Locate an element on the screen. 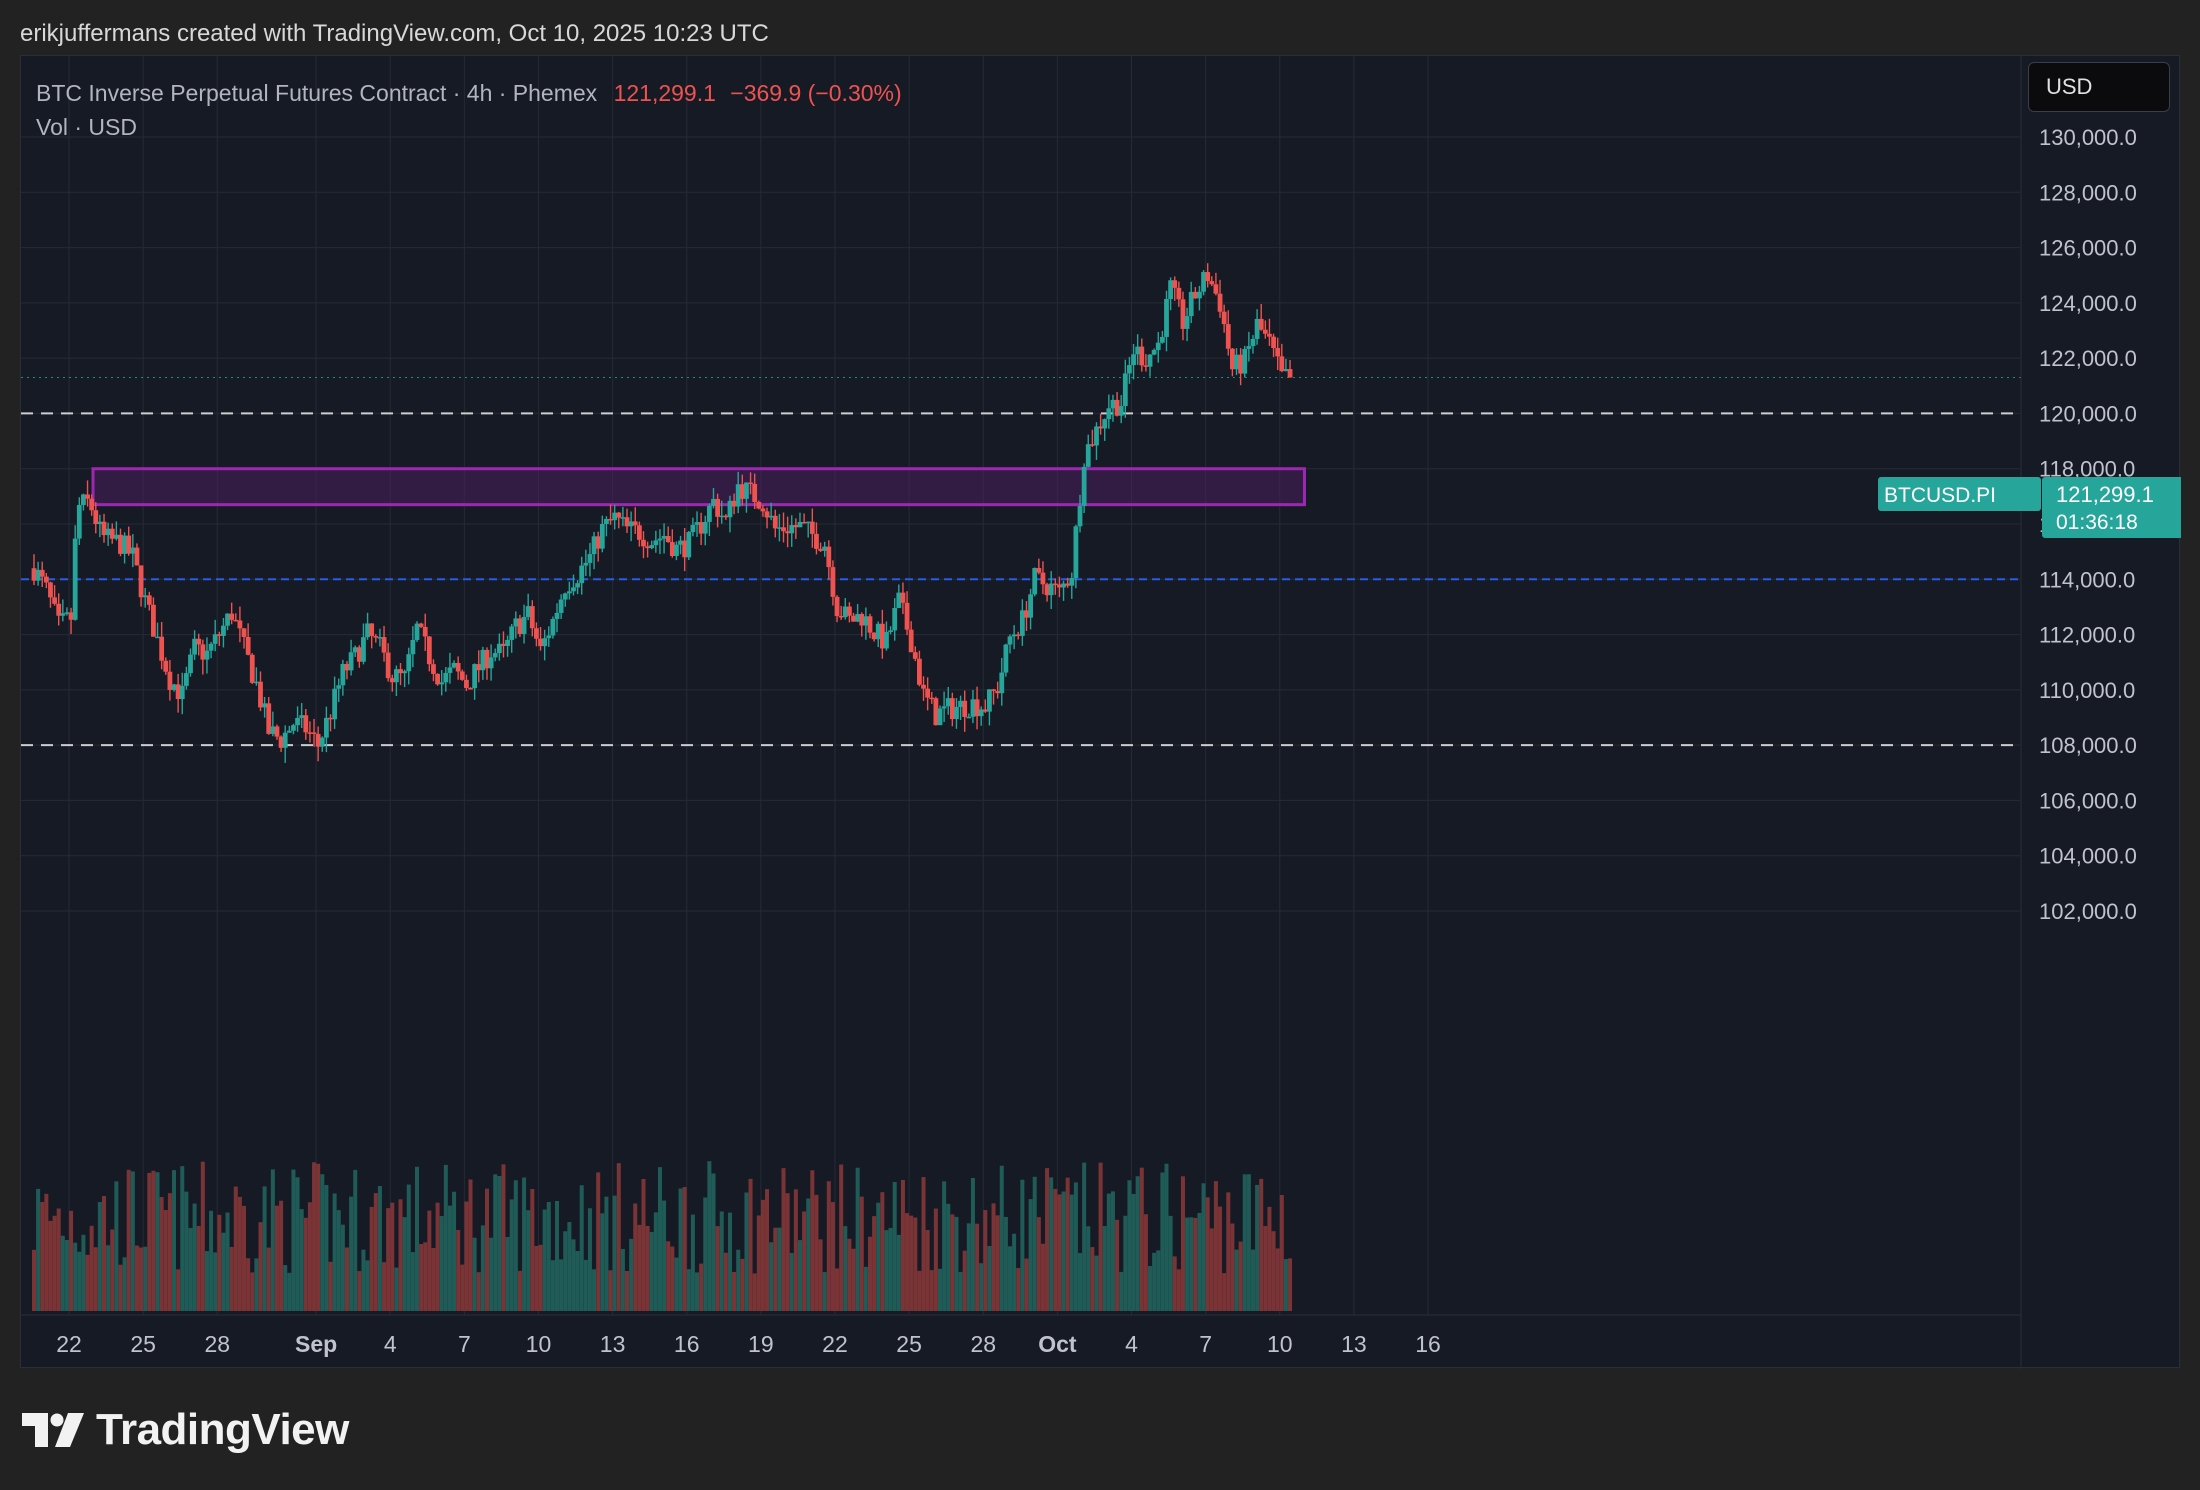 The image size is (2200, 1490). tradingview-logo: TradingView is located at coordinates (185, 1430).